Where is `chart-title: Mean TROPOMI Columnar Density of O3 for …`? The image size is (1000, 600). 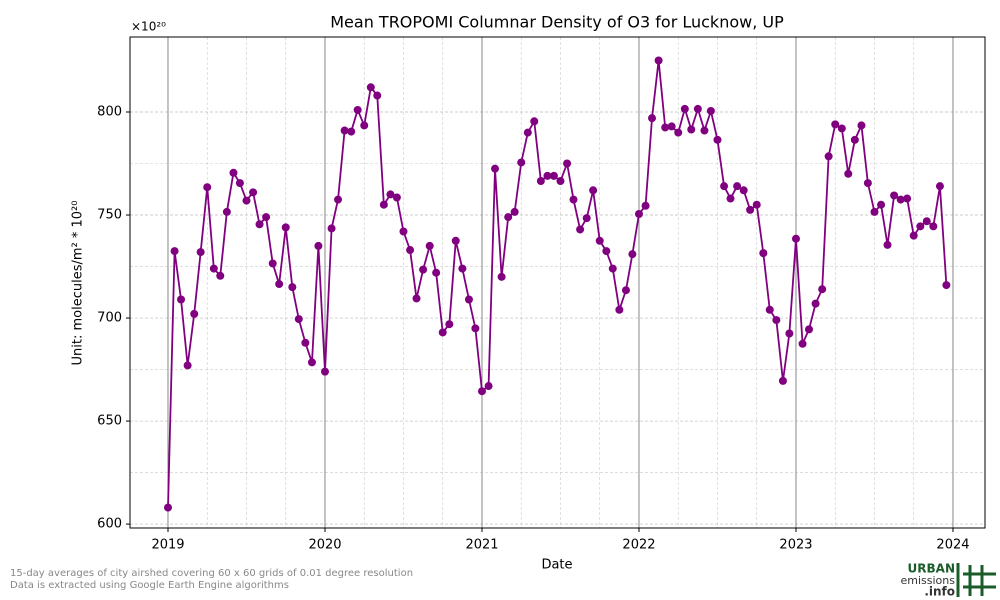 chart-title: Mean TROPOMI Columnar Density of O3 for … is located at coordinates (557, 22).